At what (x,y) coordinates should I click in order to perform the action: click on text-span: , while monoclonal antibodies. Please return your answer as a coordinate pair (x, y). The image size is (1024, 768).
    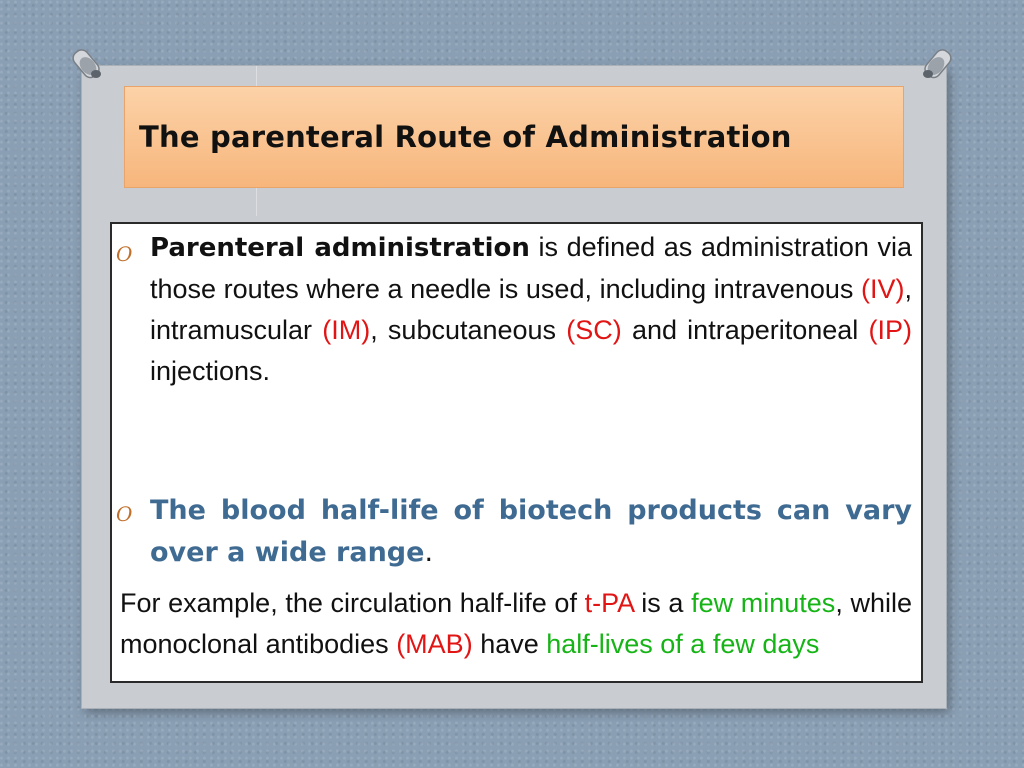
    Looking at the image, I should click on (516, 623).